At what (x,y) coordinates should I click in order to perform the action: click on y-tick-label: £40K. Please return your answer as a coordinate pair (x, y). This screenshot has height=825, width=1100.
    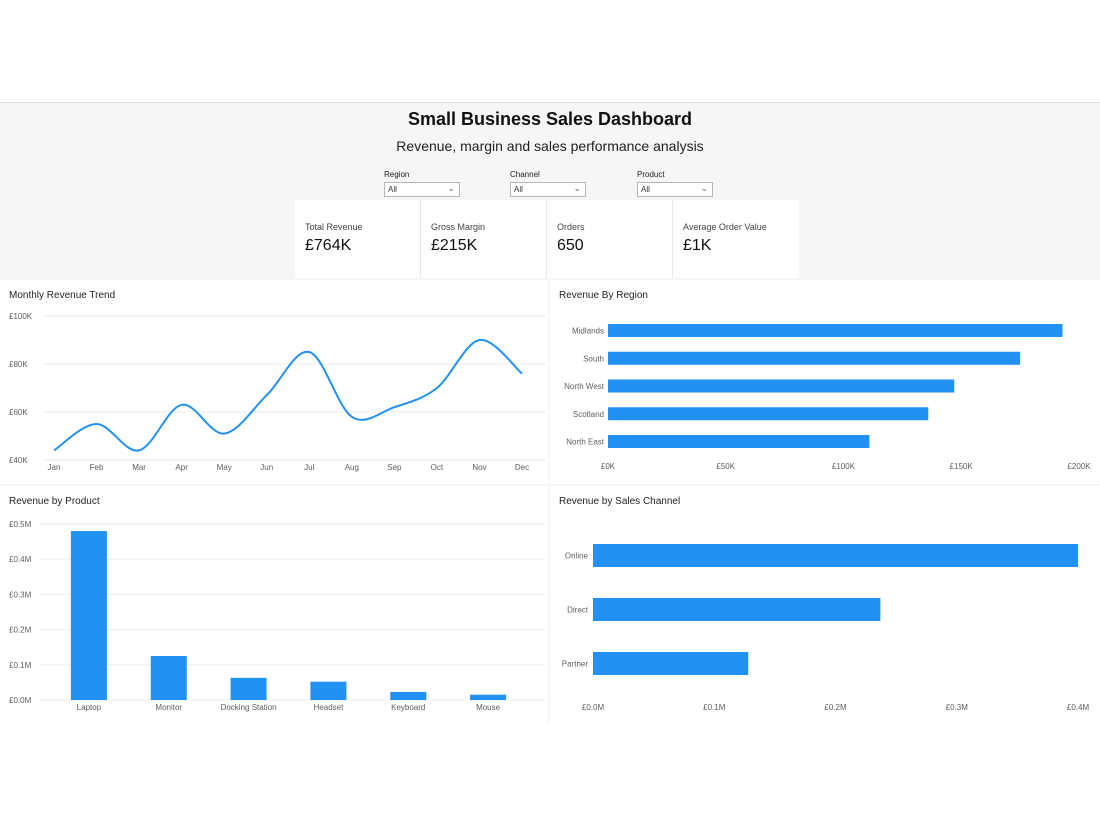
    Looking at the image, I should click on (18, 460).